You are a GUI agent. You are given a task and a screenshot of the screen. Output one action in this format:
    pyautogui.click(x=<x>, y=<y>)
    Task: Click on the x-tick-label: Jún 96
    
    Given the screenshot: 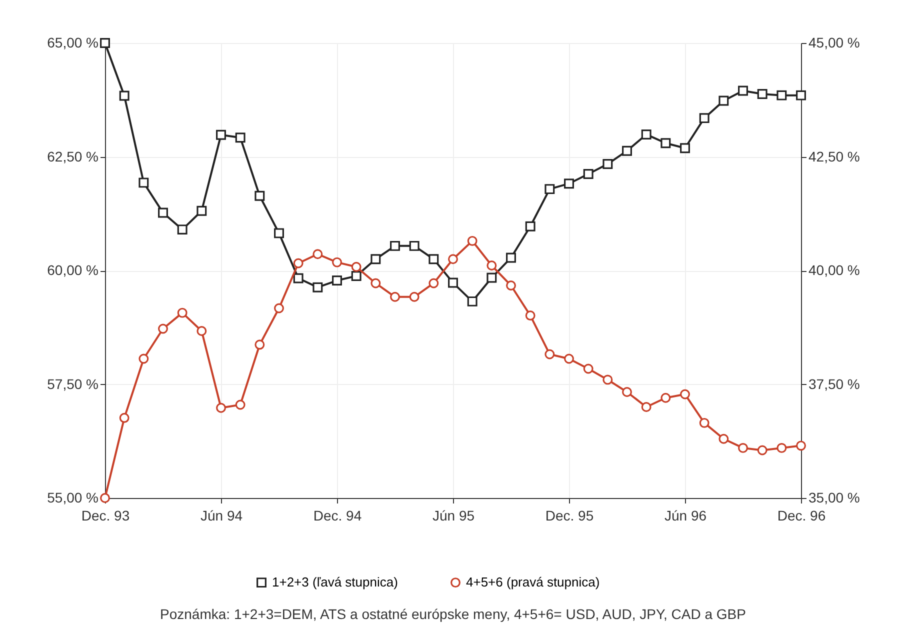 What is the action you would take?
    pyautogui.click(x=685, y=516)
    